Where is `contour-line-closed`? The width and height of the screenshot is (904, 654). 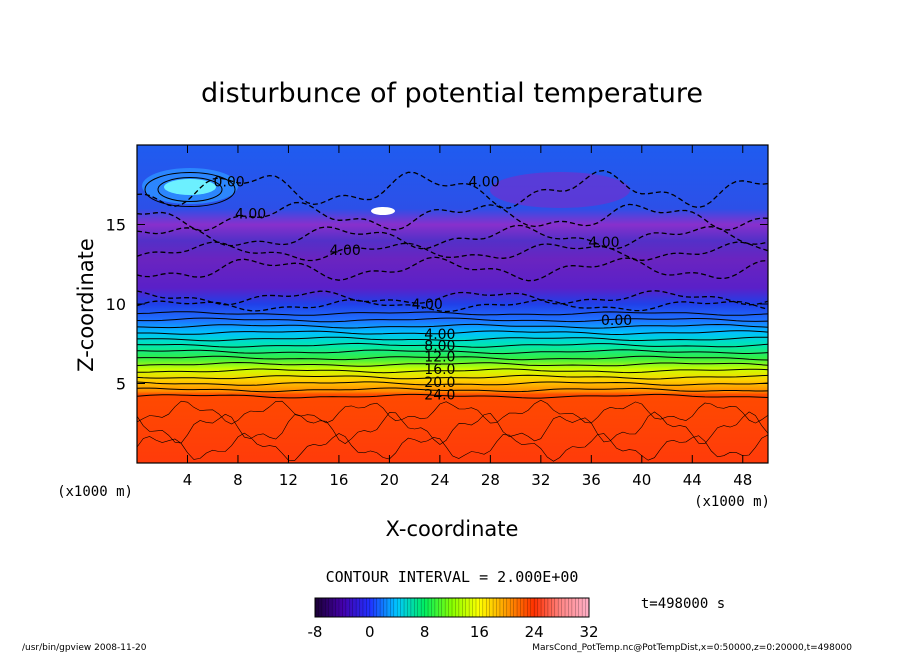 contour-line-closed is located at coordinates (190, 190).